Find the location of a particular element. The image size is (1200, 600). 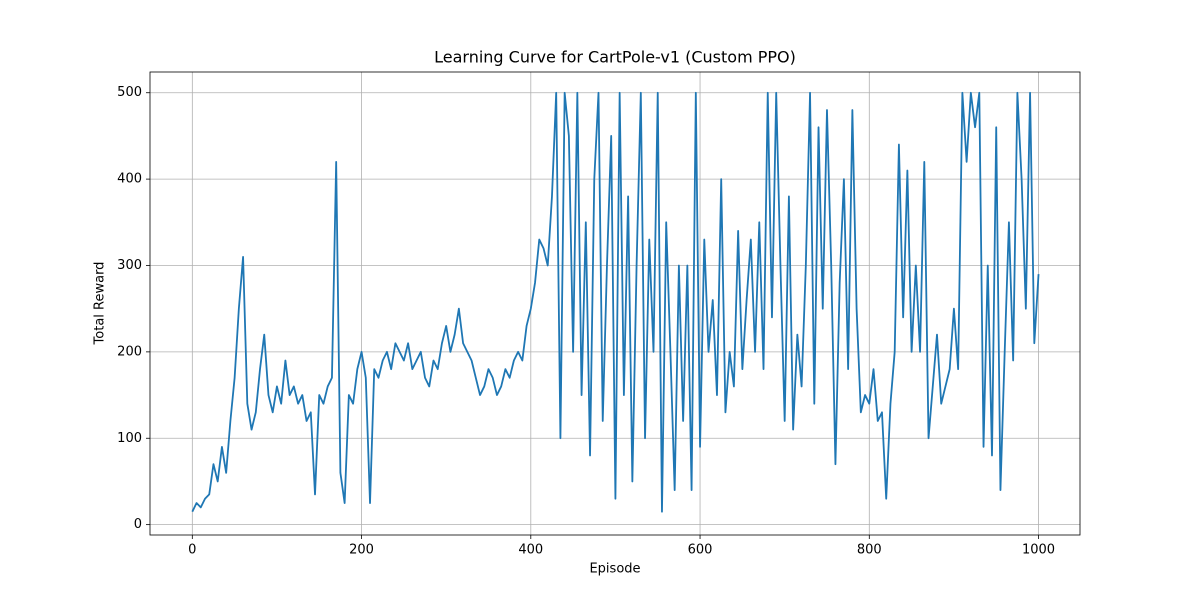

y-axis-label: Total Reward is located at coordinates (100, 304).